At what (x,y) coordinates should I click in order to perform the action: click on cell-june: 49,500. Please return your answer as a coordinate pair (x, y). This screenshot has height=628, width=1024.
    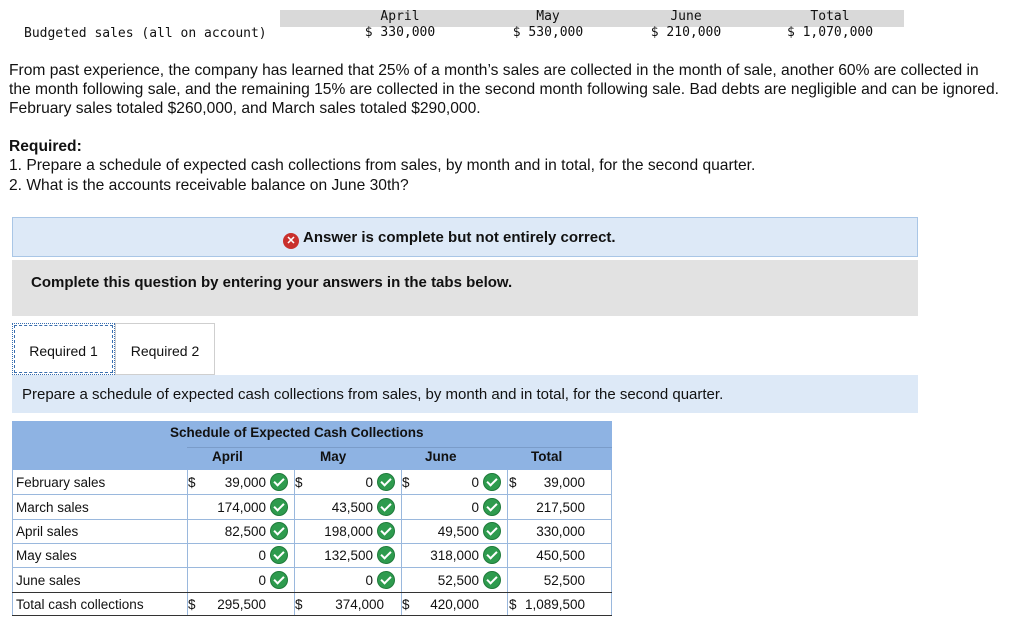
    Looking at the image, I should click on (458, 531).